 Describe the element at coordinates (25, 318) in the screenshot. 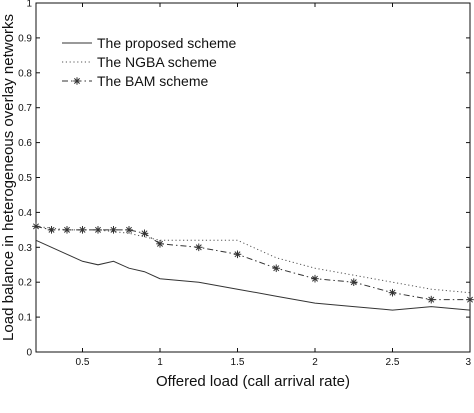

I see `y-tick-label: 0.1` at that location.